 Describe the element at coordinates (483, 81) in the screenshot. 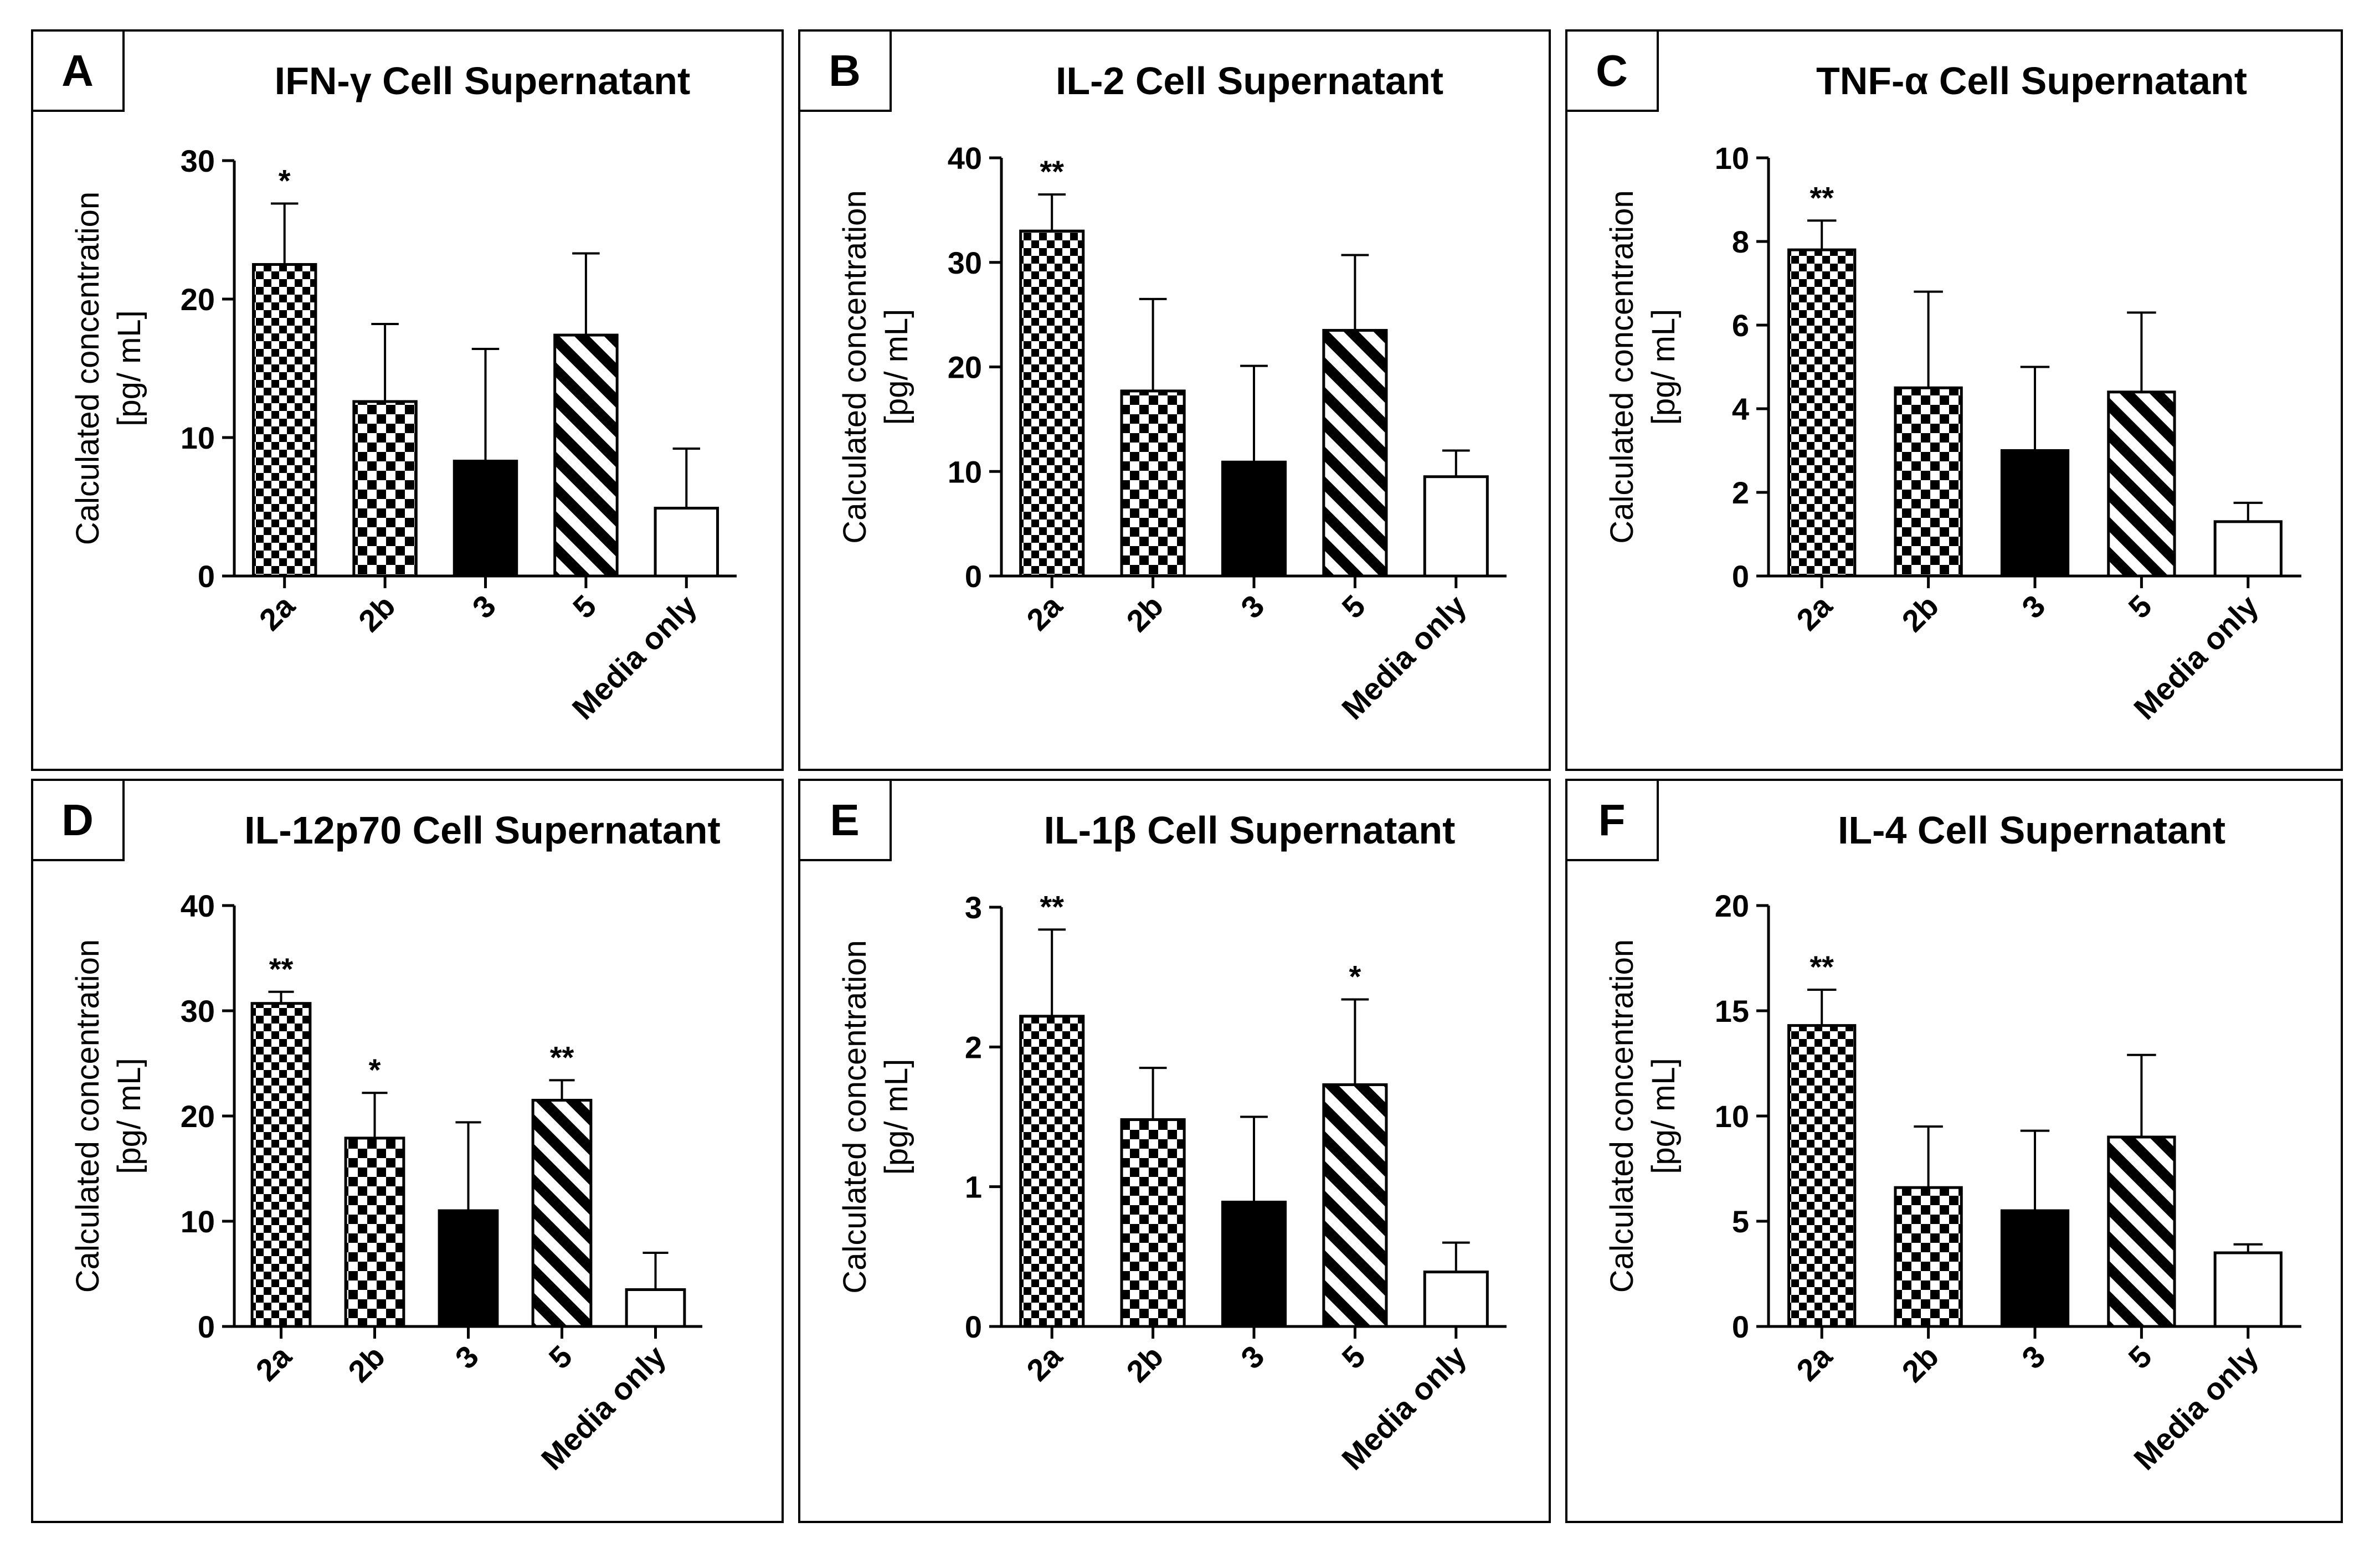

I see `chart-title: IFN-γ Cell Supernatant` at that location.